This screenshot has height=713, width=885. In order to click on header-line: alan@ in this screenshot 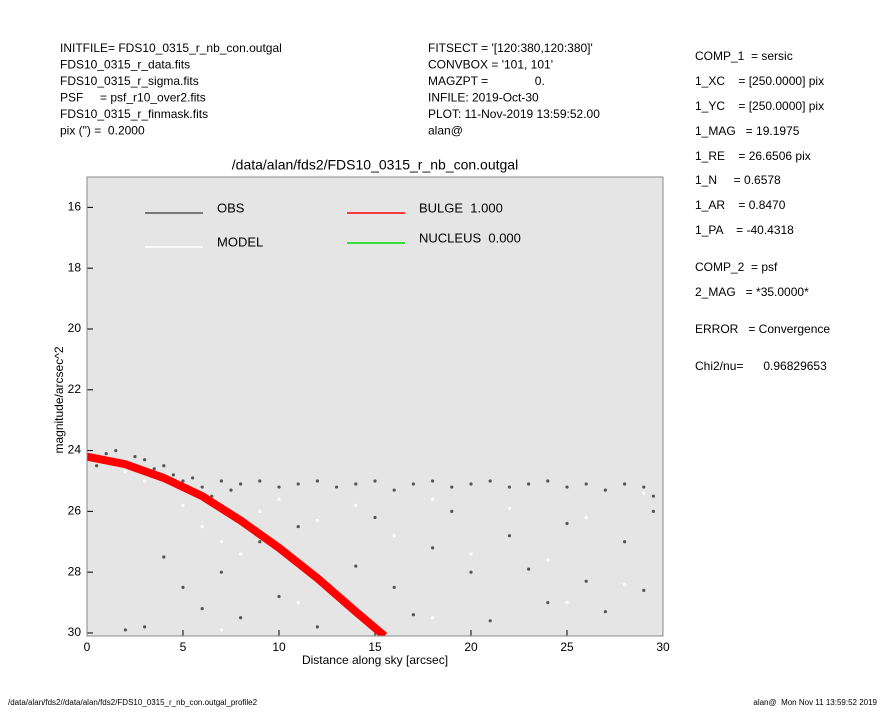, I will do `click(445, 131)`.